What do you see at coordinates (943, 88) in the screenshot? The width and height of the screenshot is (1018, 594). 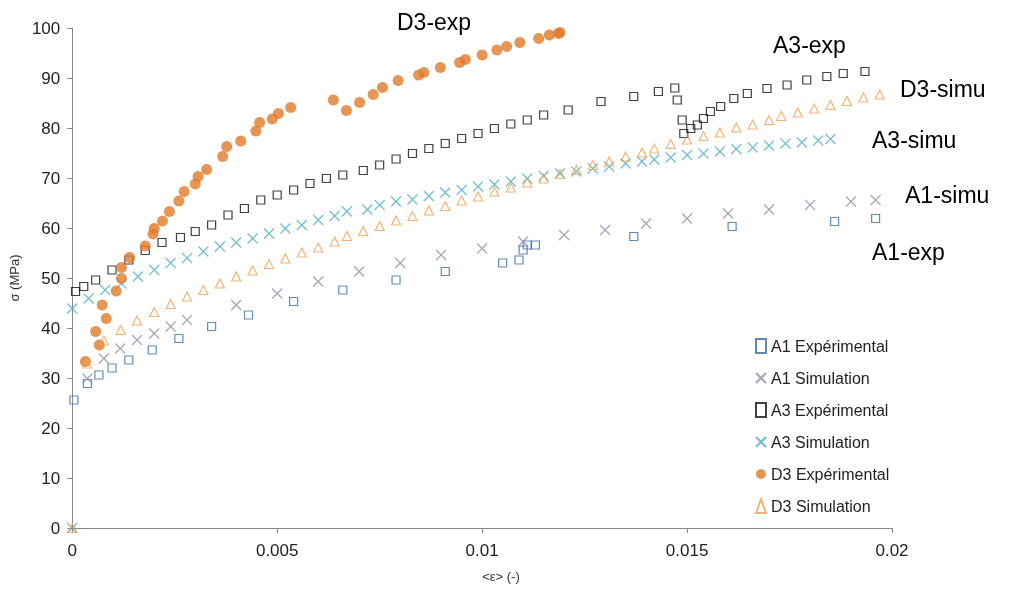 I see `text: D3-simu` at bounding box center [943, 88].